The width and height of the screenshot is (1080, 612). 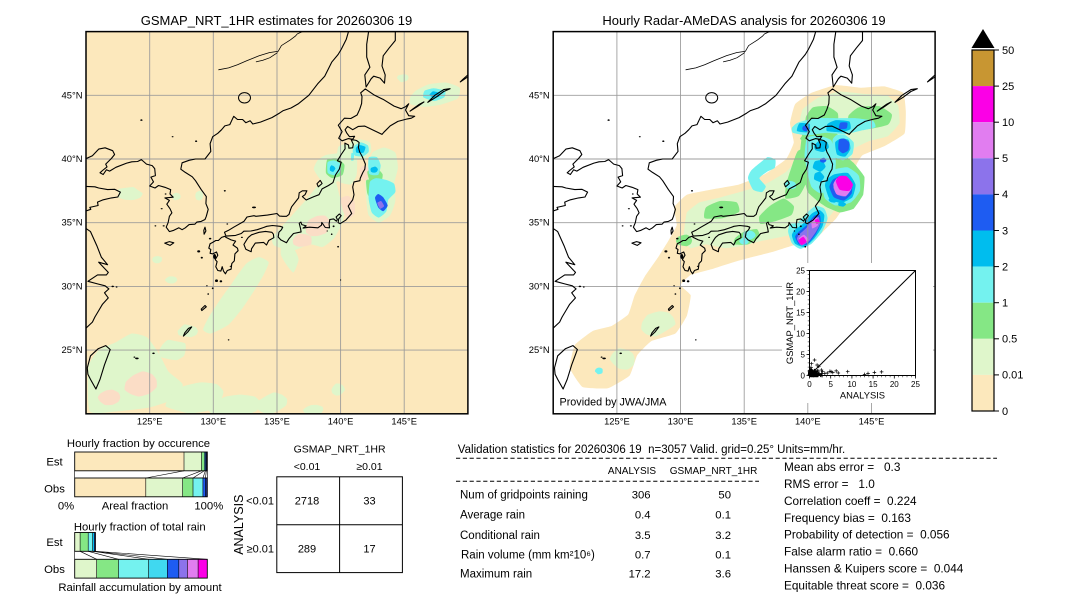 What do you see at coordinates (1005, 195) in the screenshot?
I see `svg-text: 4` at bounding box center [1005, 195].